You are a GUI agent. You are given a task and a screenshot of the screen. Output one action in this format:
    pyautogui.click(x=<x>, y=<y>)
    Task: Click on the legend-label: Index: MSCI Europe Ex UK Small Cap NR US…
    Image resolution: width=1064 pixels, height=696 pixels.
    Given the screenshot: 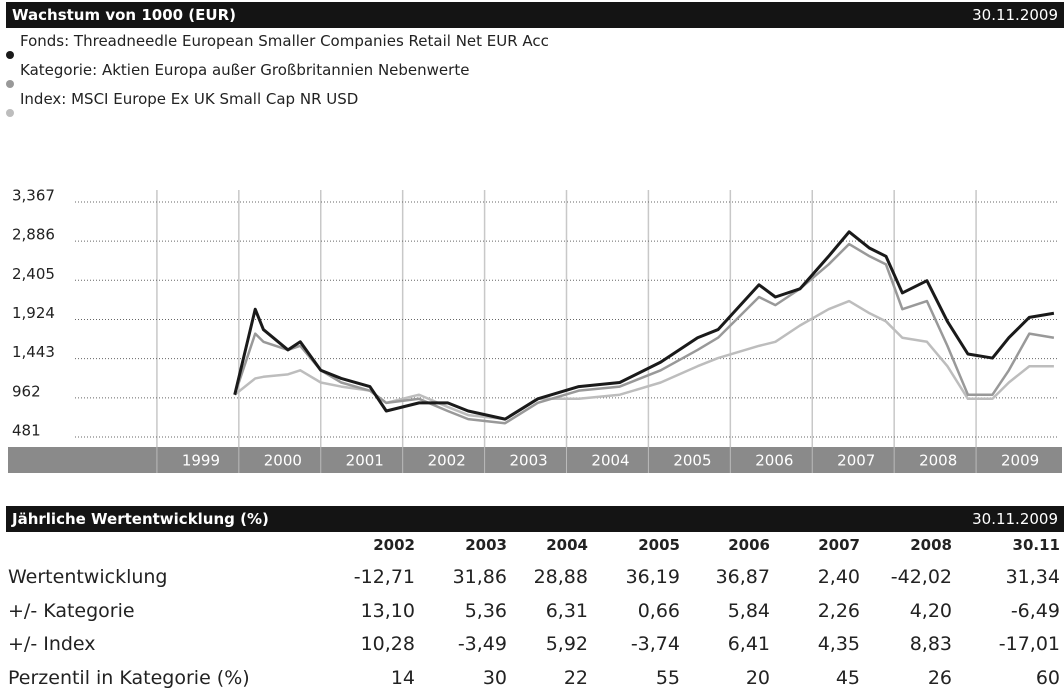 What is the action you would take?
    pyautogui.click(x=189, y=99)
    